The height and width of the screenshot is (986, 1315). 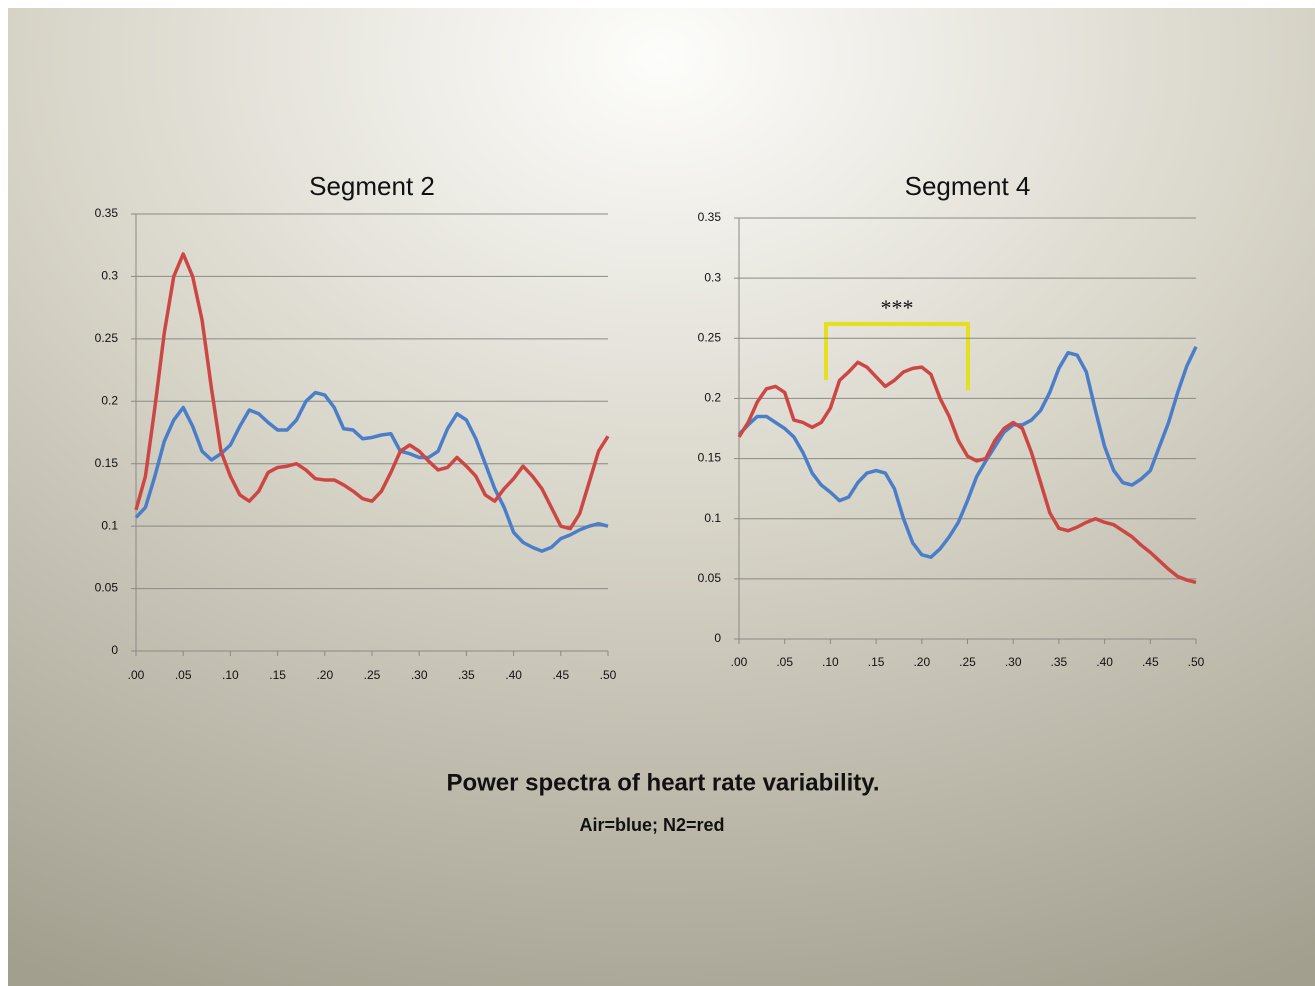 What do you see at coordinates (662, 782) in the screenshot?
I see `caption-title: Power spectra of heart rate variability.` at bounding box center [662, 782].